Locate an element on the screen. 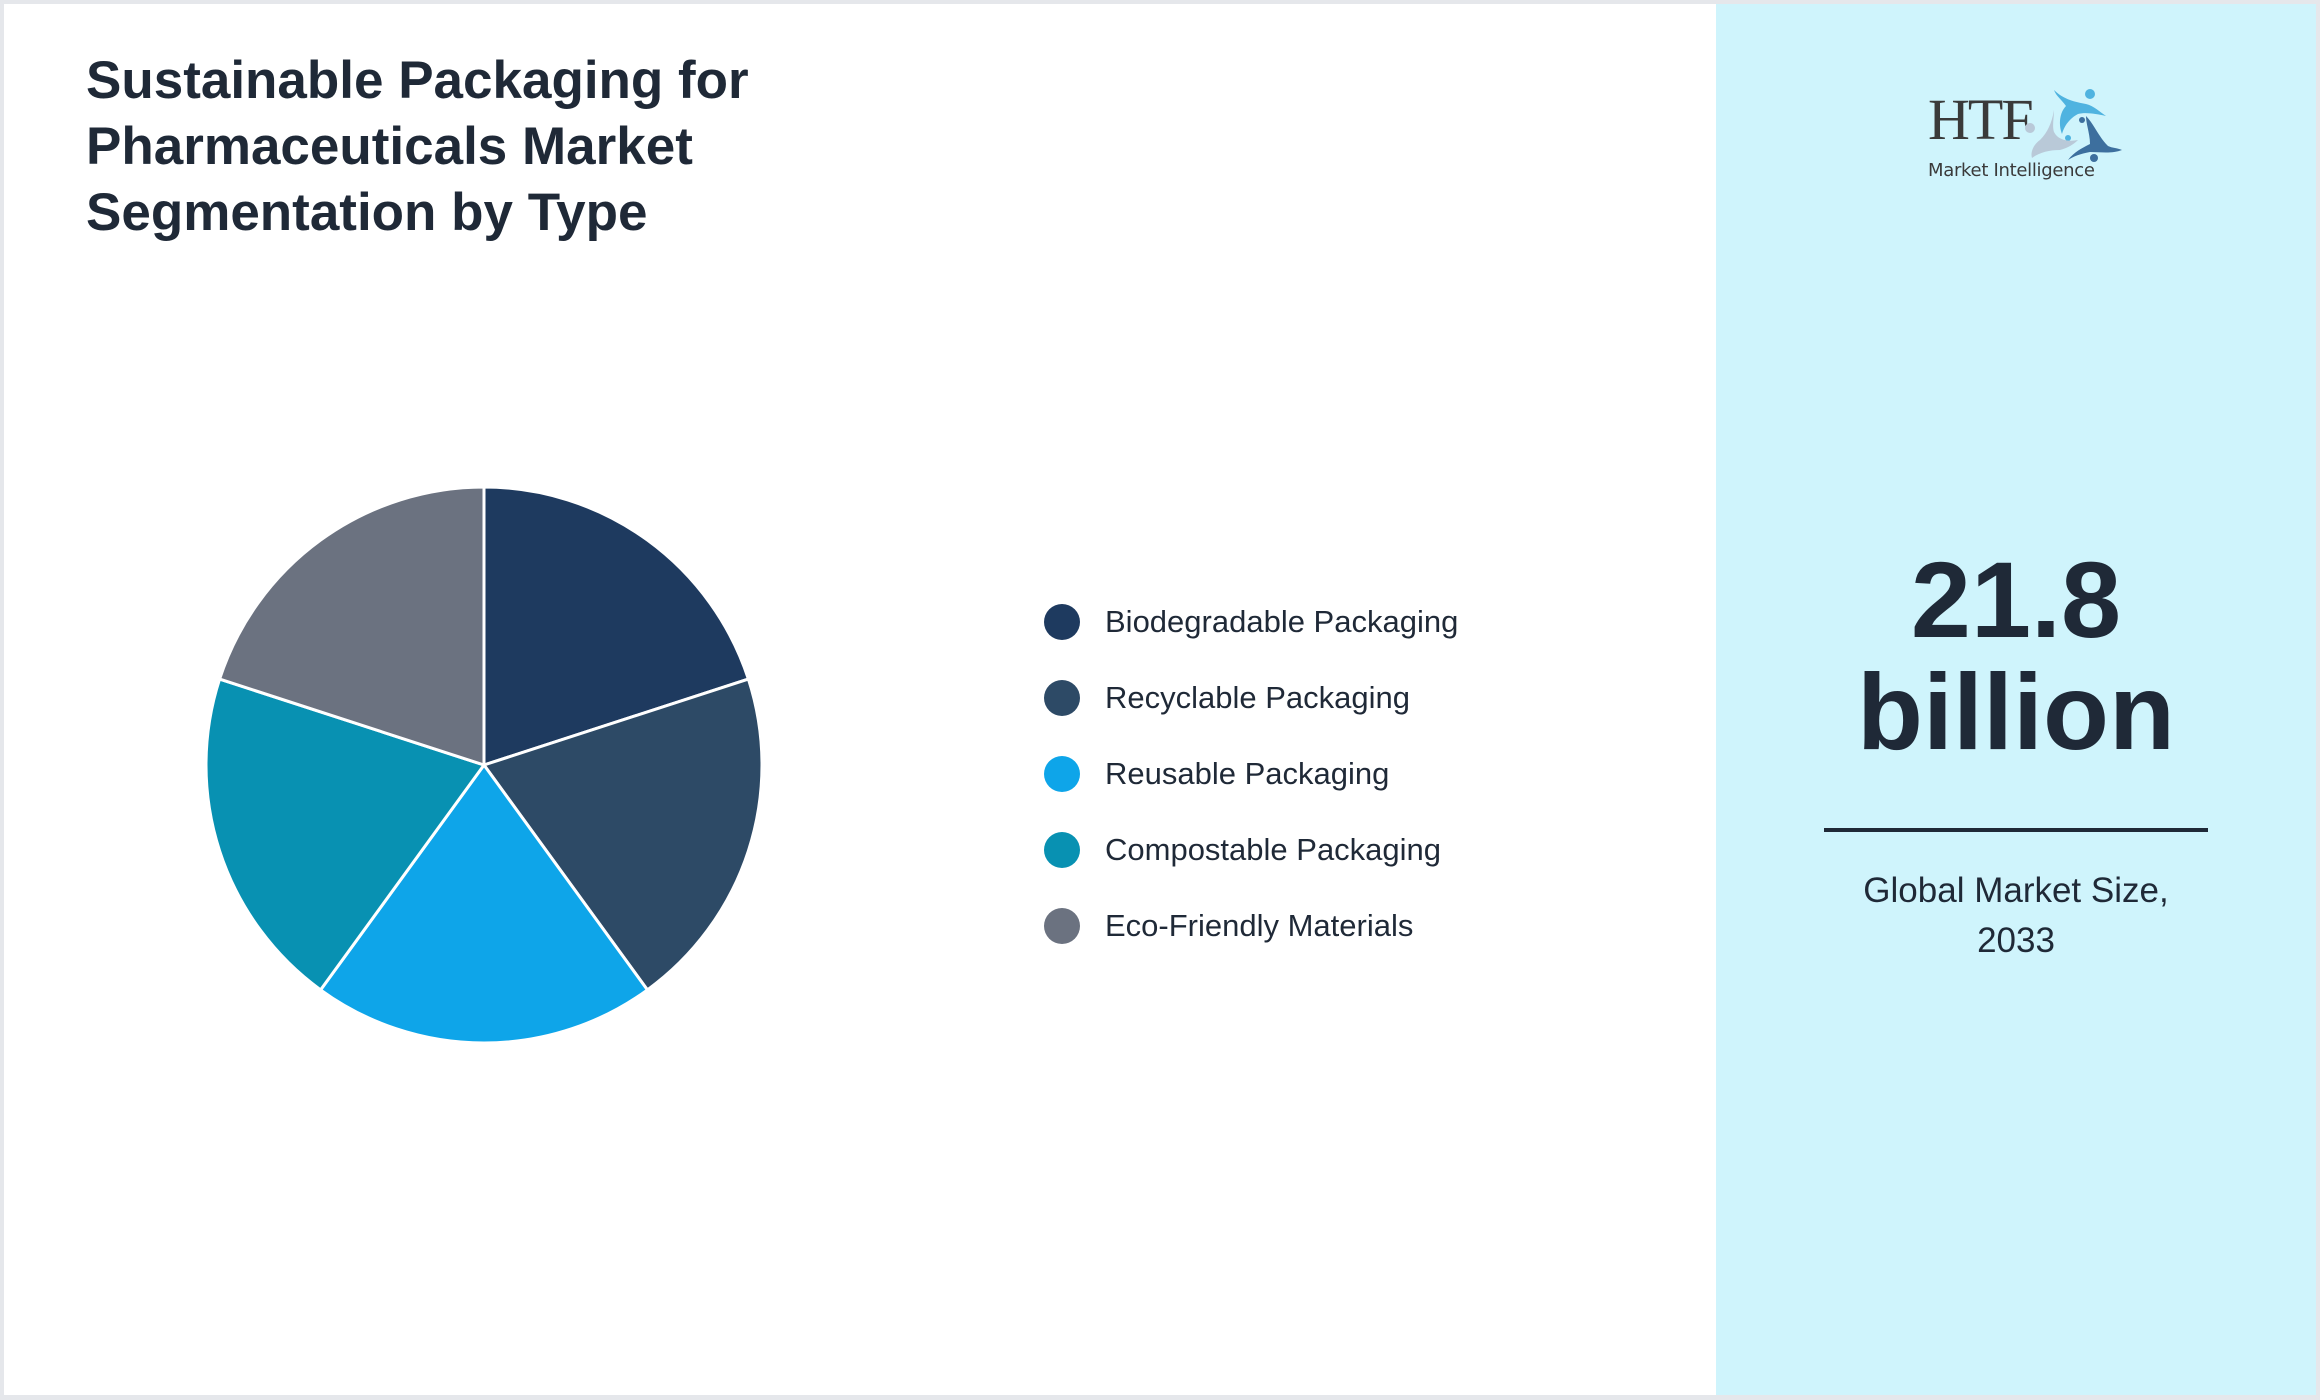 Image resolution: width=2320 pixels, height=1400 pixels. logo-tagline: Market Intelligence is located at coordinates (2011, 170).